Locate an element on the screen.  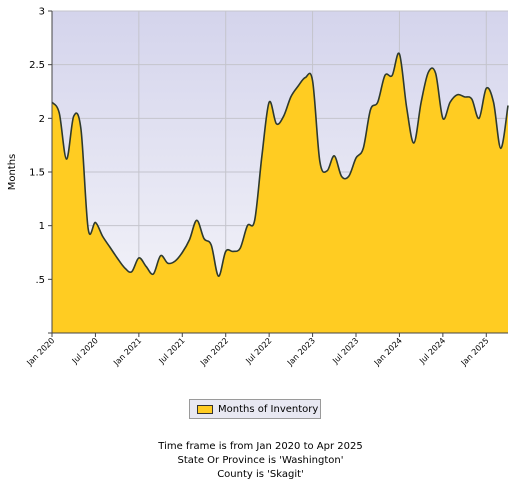
y-tick-label: 2 is located at coordinates (42, 119).